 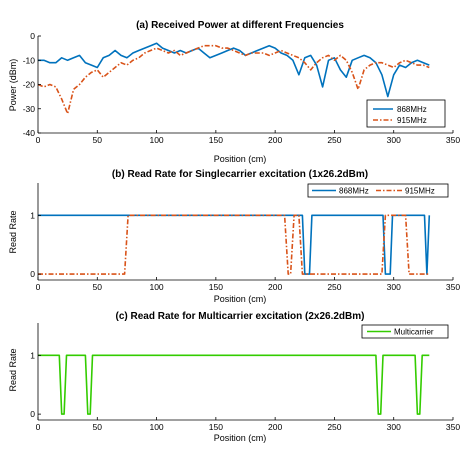 What do you see at coordinates (412, 109) in the screenshot?
I see `legend-a-868-label: 868MHz` at bounding box center [412, 109].